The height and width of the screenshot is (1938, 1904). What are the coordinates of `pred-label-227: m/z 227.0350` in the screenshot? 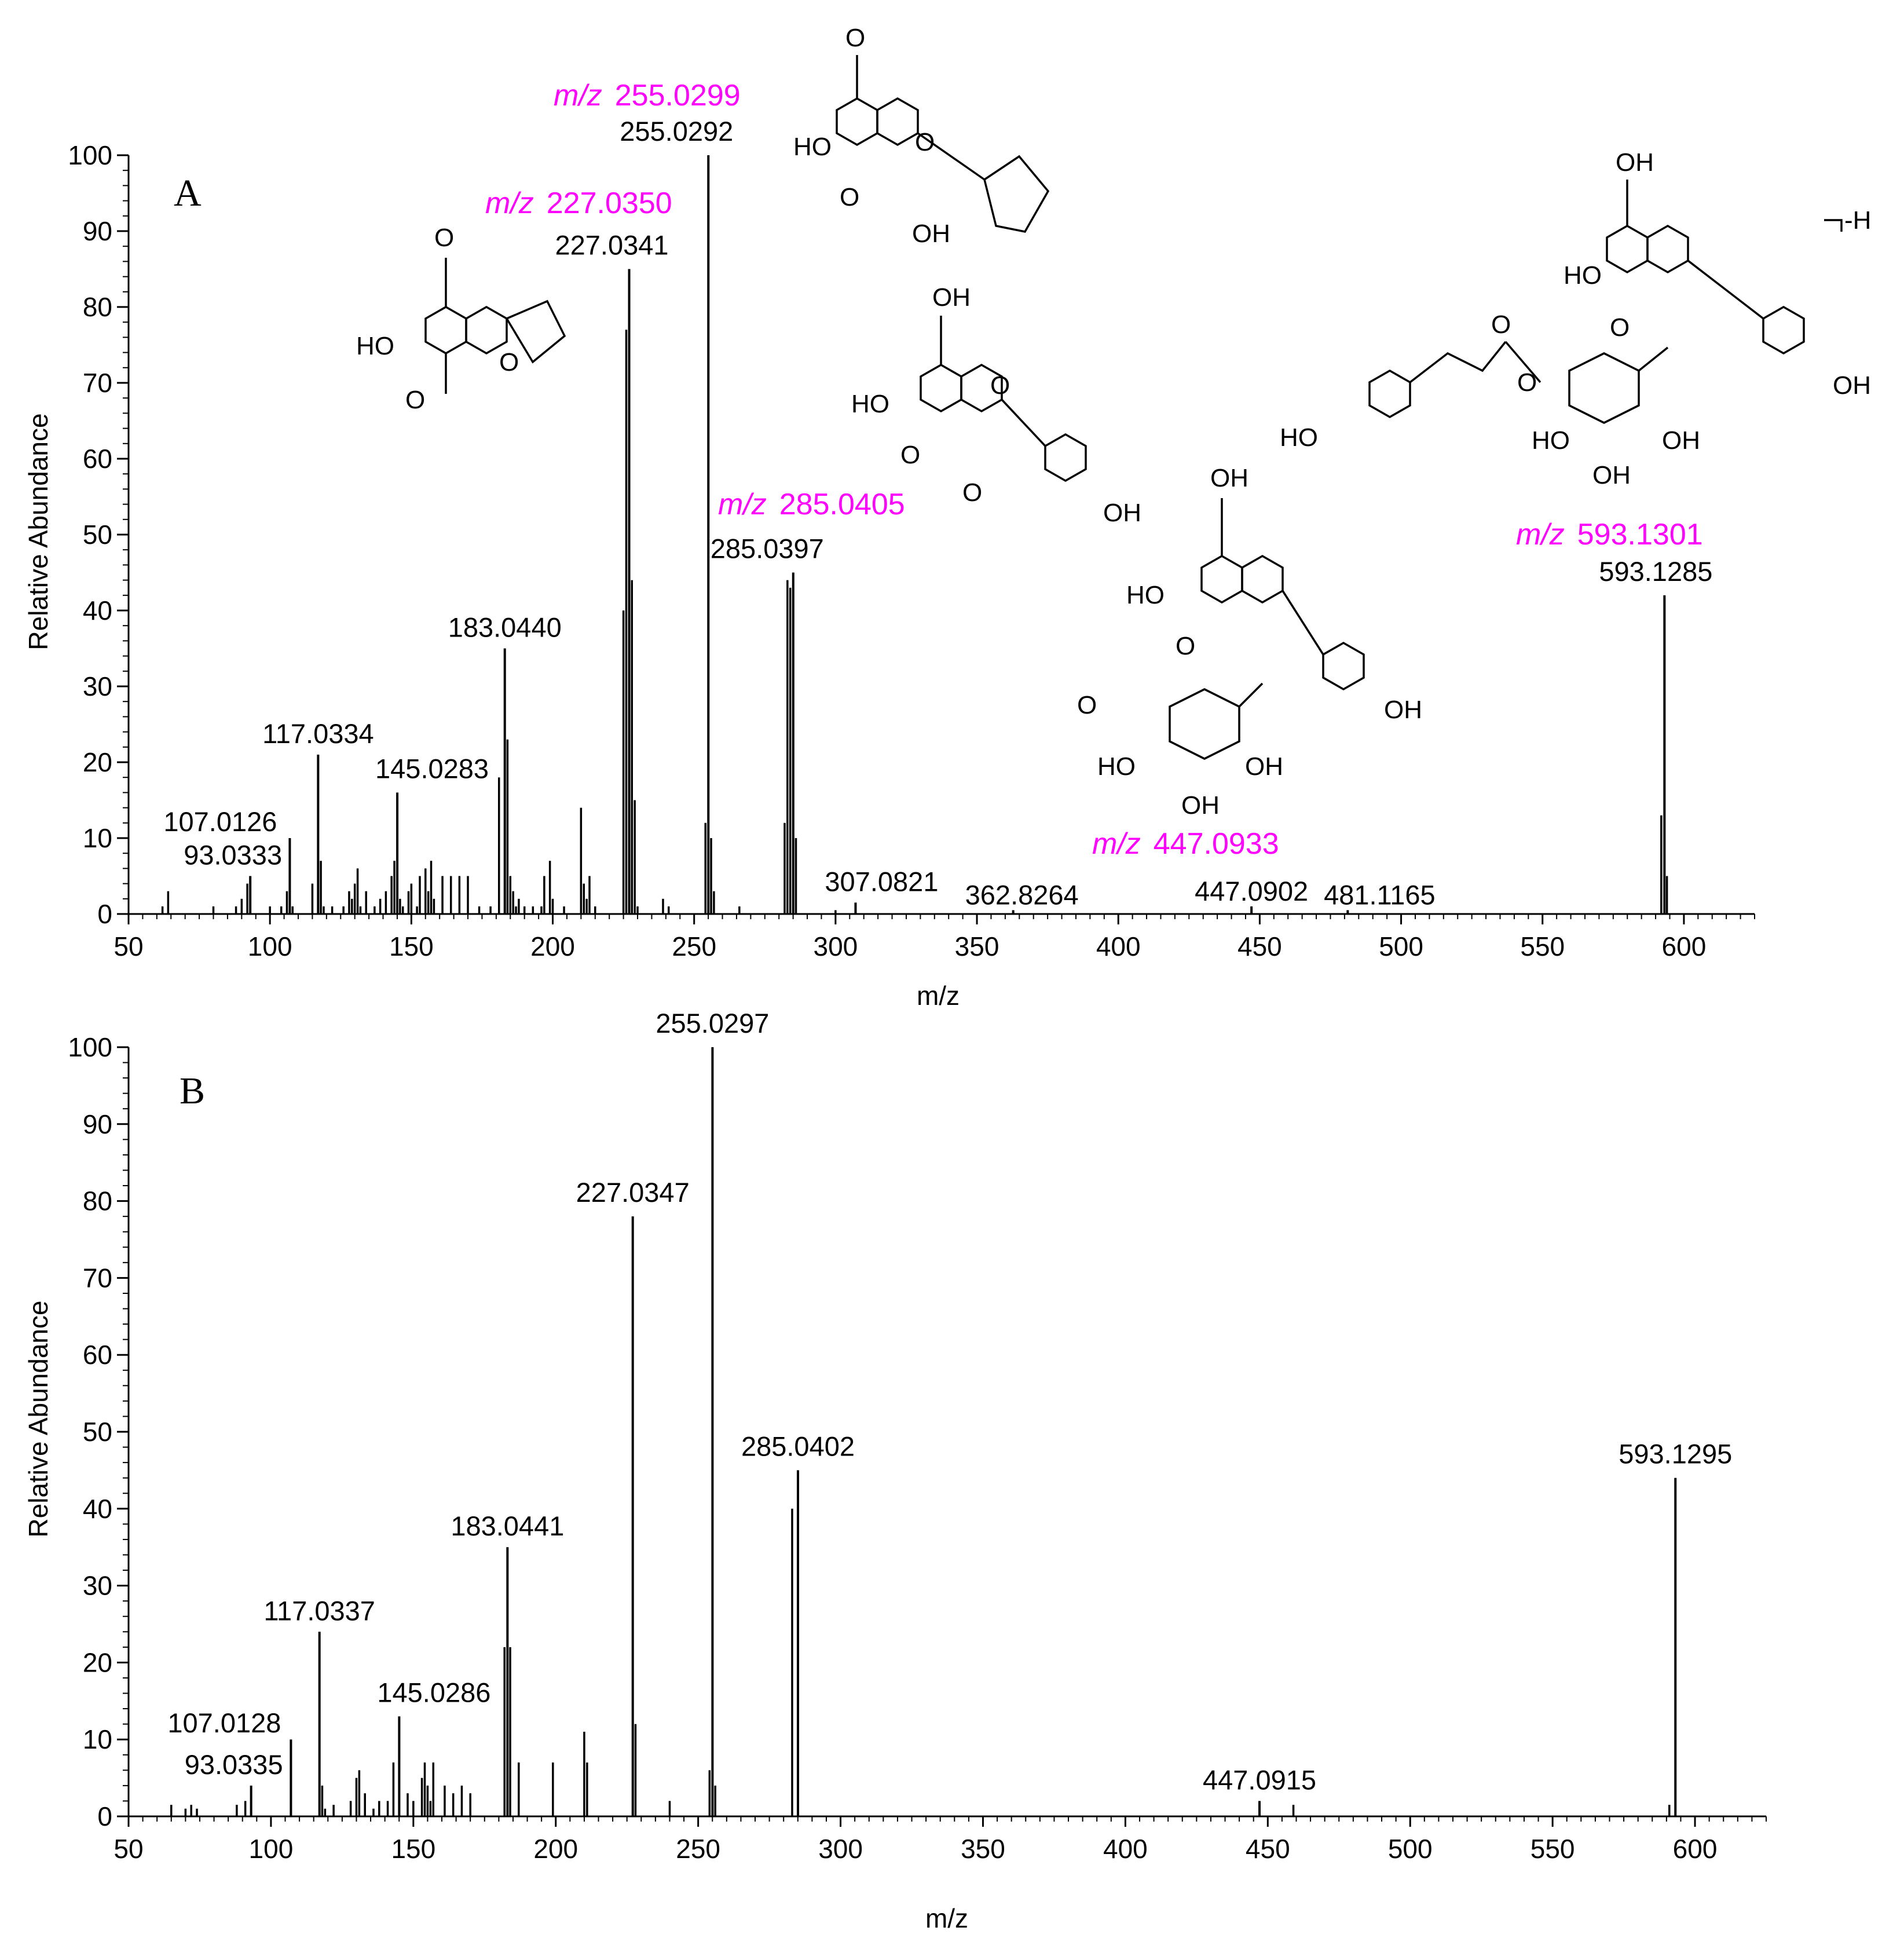 It's located at (578, 203).